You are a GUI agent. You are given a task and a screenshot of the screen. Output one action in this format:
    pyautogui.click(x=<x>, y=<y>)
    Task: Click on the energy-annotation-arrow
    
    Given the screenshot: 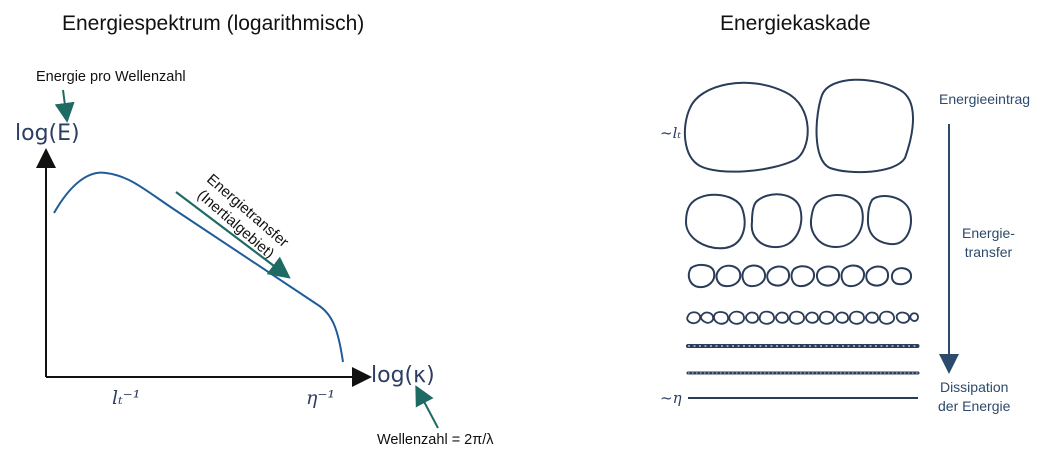 What is the action you would take?
    pyautogui.click(x=64, y=106)
    